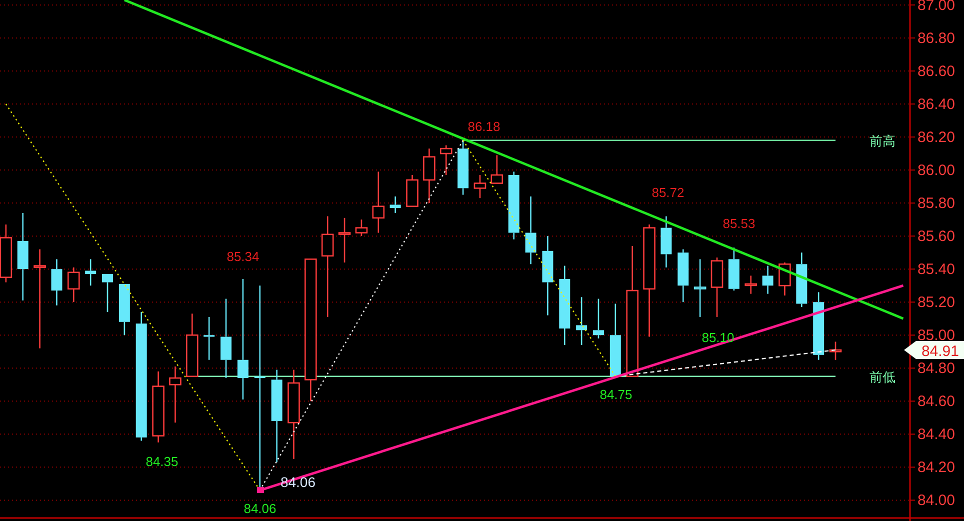 This screenshot has width=964, height=521. What do you see at coordinates (936, 38) in the screenshot?
I see `y-tick-label: 86.80` at bounding box center [936, 38].